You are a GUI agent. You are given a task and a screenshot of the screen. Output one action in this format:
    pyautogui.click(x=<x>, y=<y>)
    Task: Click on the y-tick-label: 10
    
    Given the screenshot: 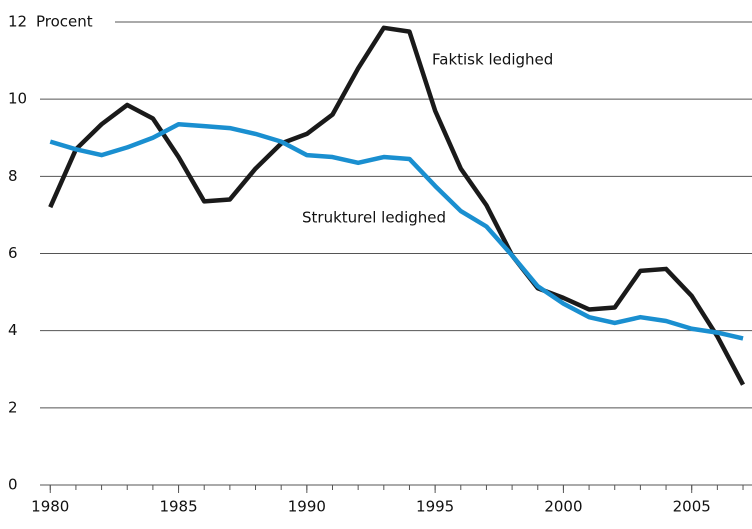 What is the action you would take?
    pyautogui.click(x=17, y=99)
    